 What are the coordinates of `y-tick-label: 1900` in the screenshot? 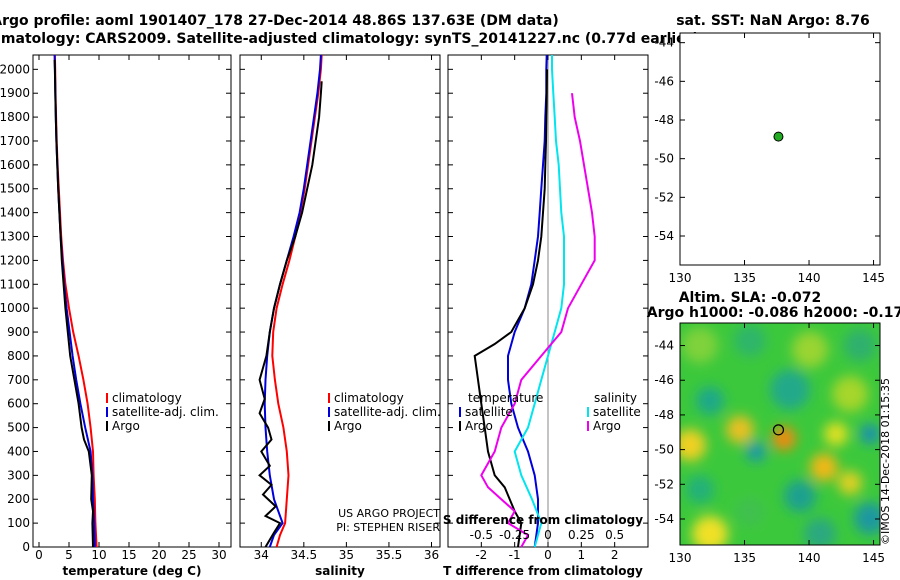 It's located at (15, 93).